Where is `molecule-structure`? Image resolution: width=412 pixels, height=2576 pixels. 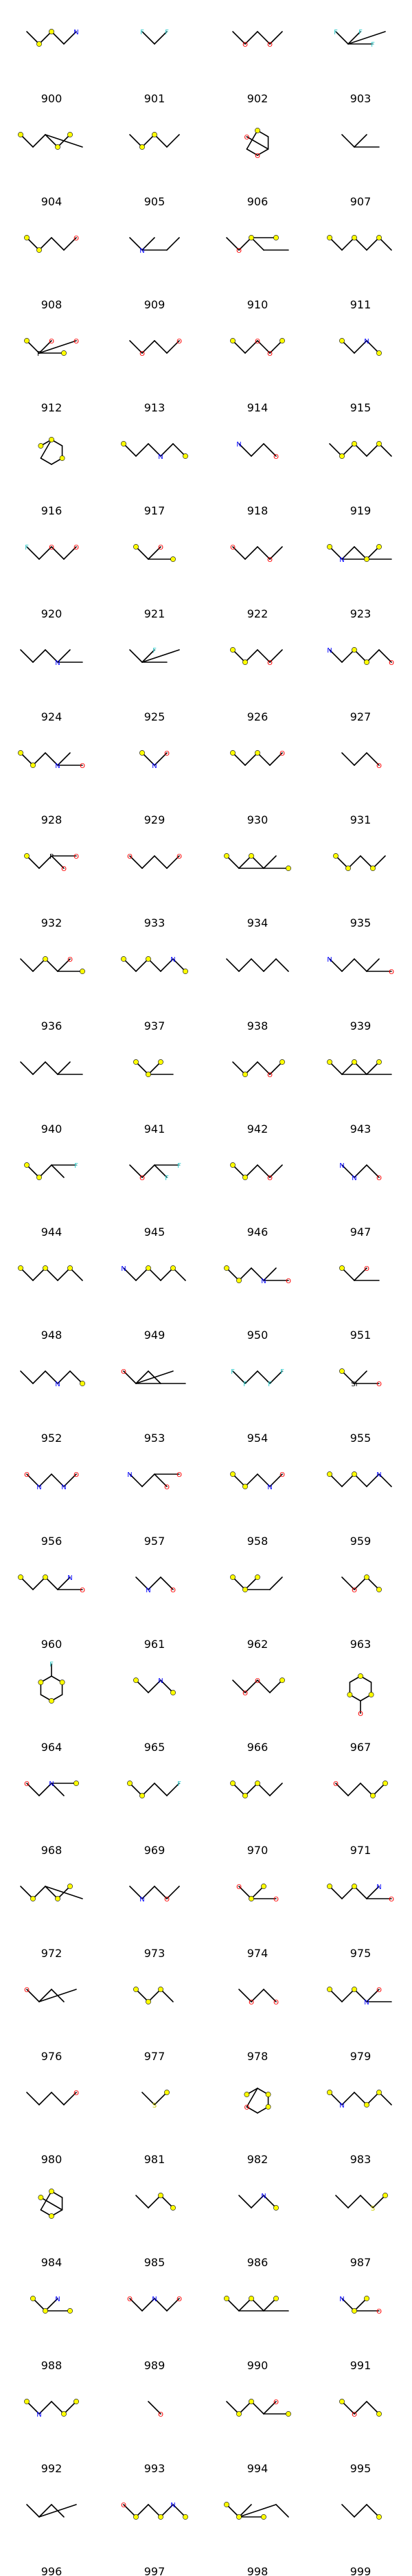 molecule-structure is located at coordinates (256, 1789).